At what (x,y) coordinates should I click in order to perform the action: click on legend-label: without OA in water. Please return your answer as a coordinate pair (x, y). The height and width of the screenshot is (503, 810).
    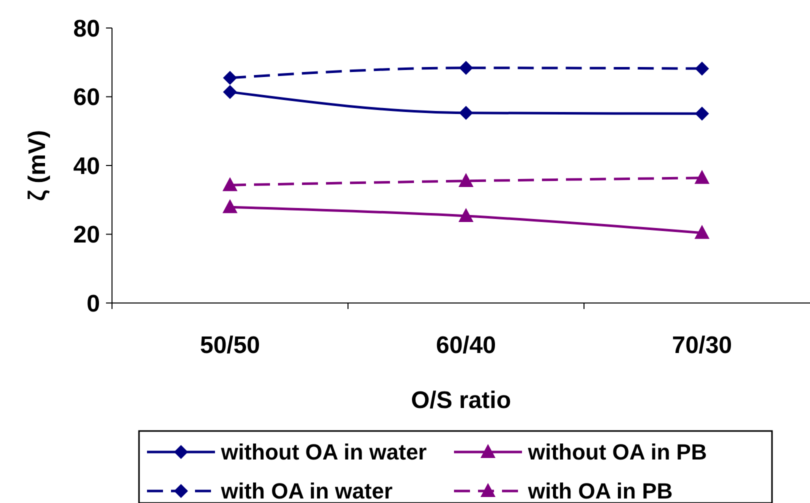
    Looking at the image, I should click on (324, 452).